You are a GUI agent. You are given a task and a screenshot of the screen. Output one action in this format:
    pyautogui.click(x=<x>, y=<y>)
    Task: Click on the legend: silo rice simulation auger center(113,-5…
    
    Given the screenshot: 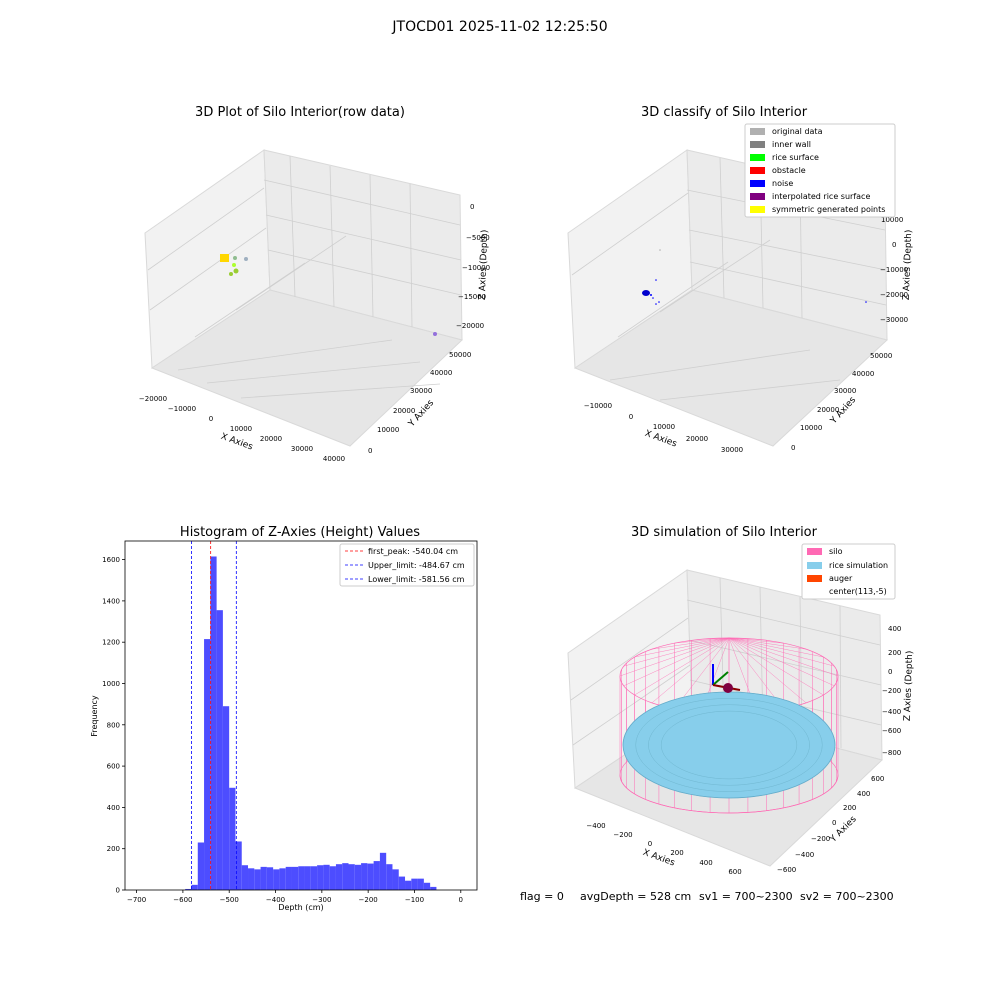 What is the action you would take?
    pyautogui.click(x=848, y=571)
    